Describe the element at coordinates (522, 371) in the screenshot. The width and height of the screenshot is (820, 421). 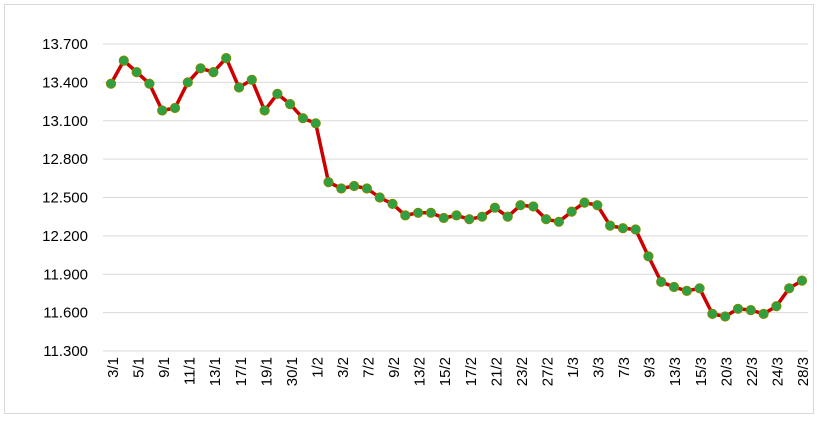
I see `x-tick-label: 23/2` at that location.